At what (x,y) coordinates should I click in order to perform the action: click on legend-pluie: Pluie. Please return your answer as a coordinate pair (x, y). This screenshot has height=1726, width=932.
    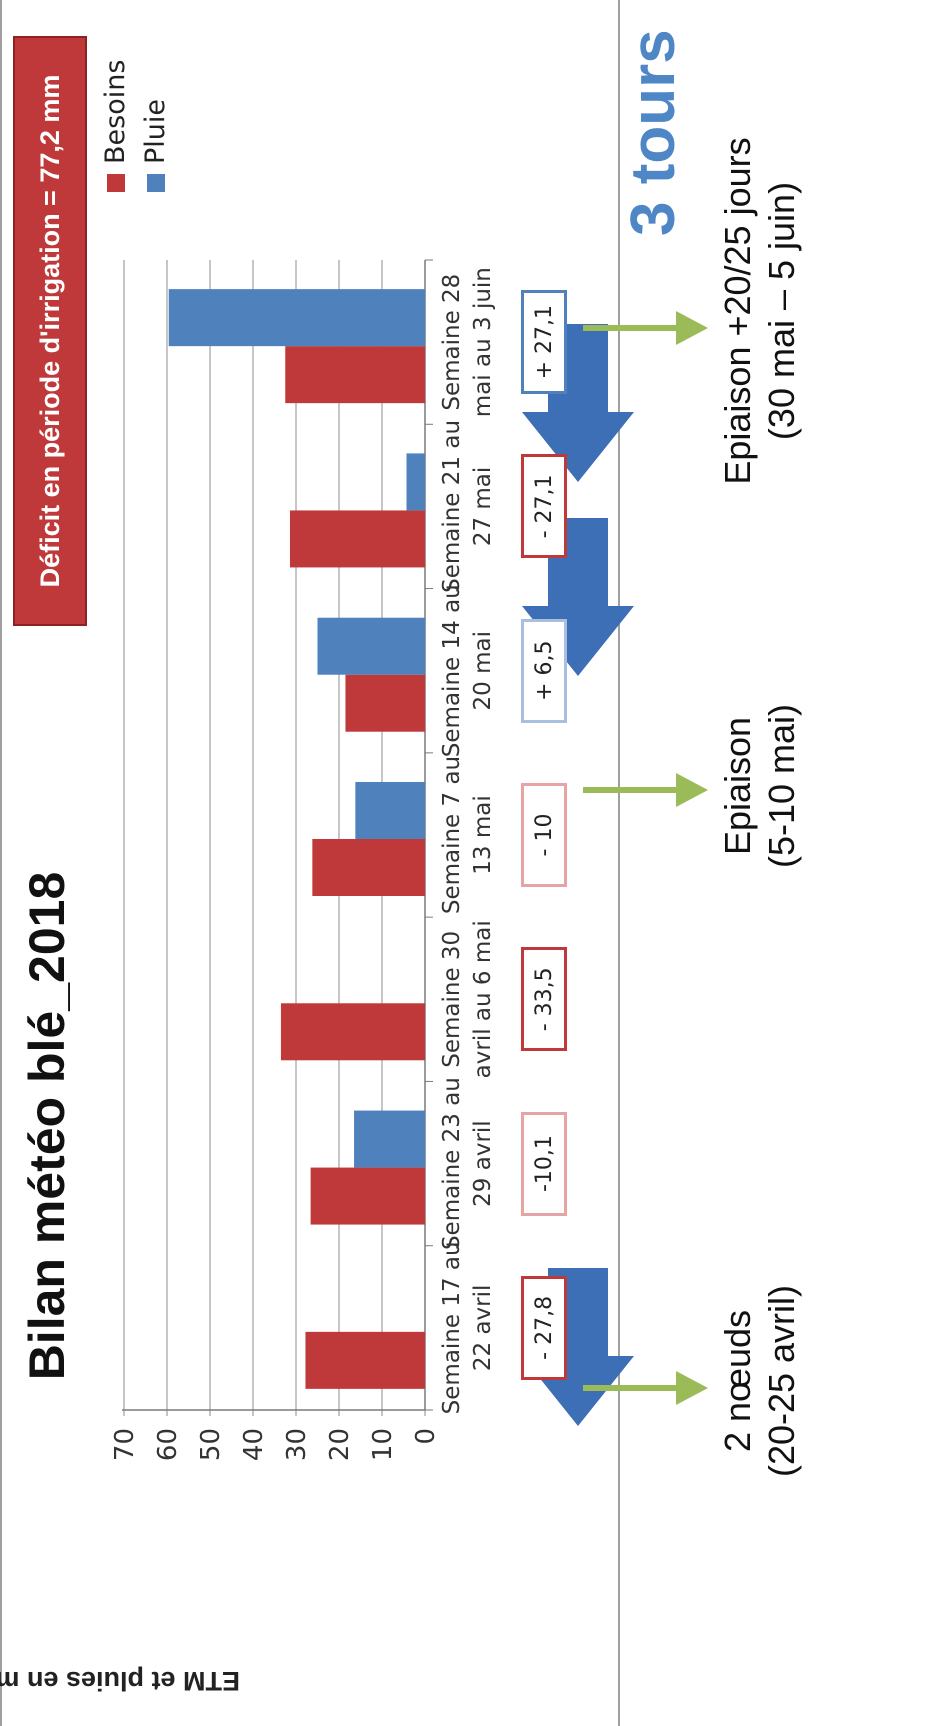
    Looking at the image, I should click on (155, 145).